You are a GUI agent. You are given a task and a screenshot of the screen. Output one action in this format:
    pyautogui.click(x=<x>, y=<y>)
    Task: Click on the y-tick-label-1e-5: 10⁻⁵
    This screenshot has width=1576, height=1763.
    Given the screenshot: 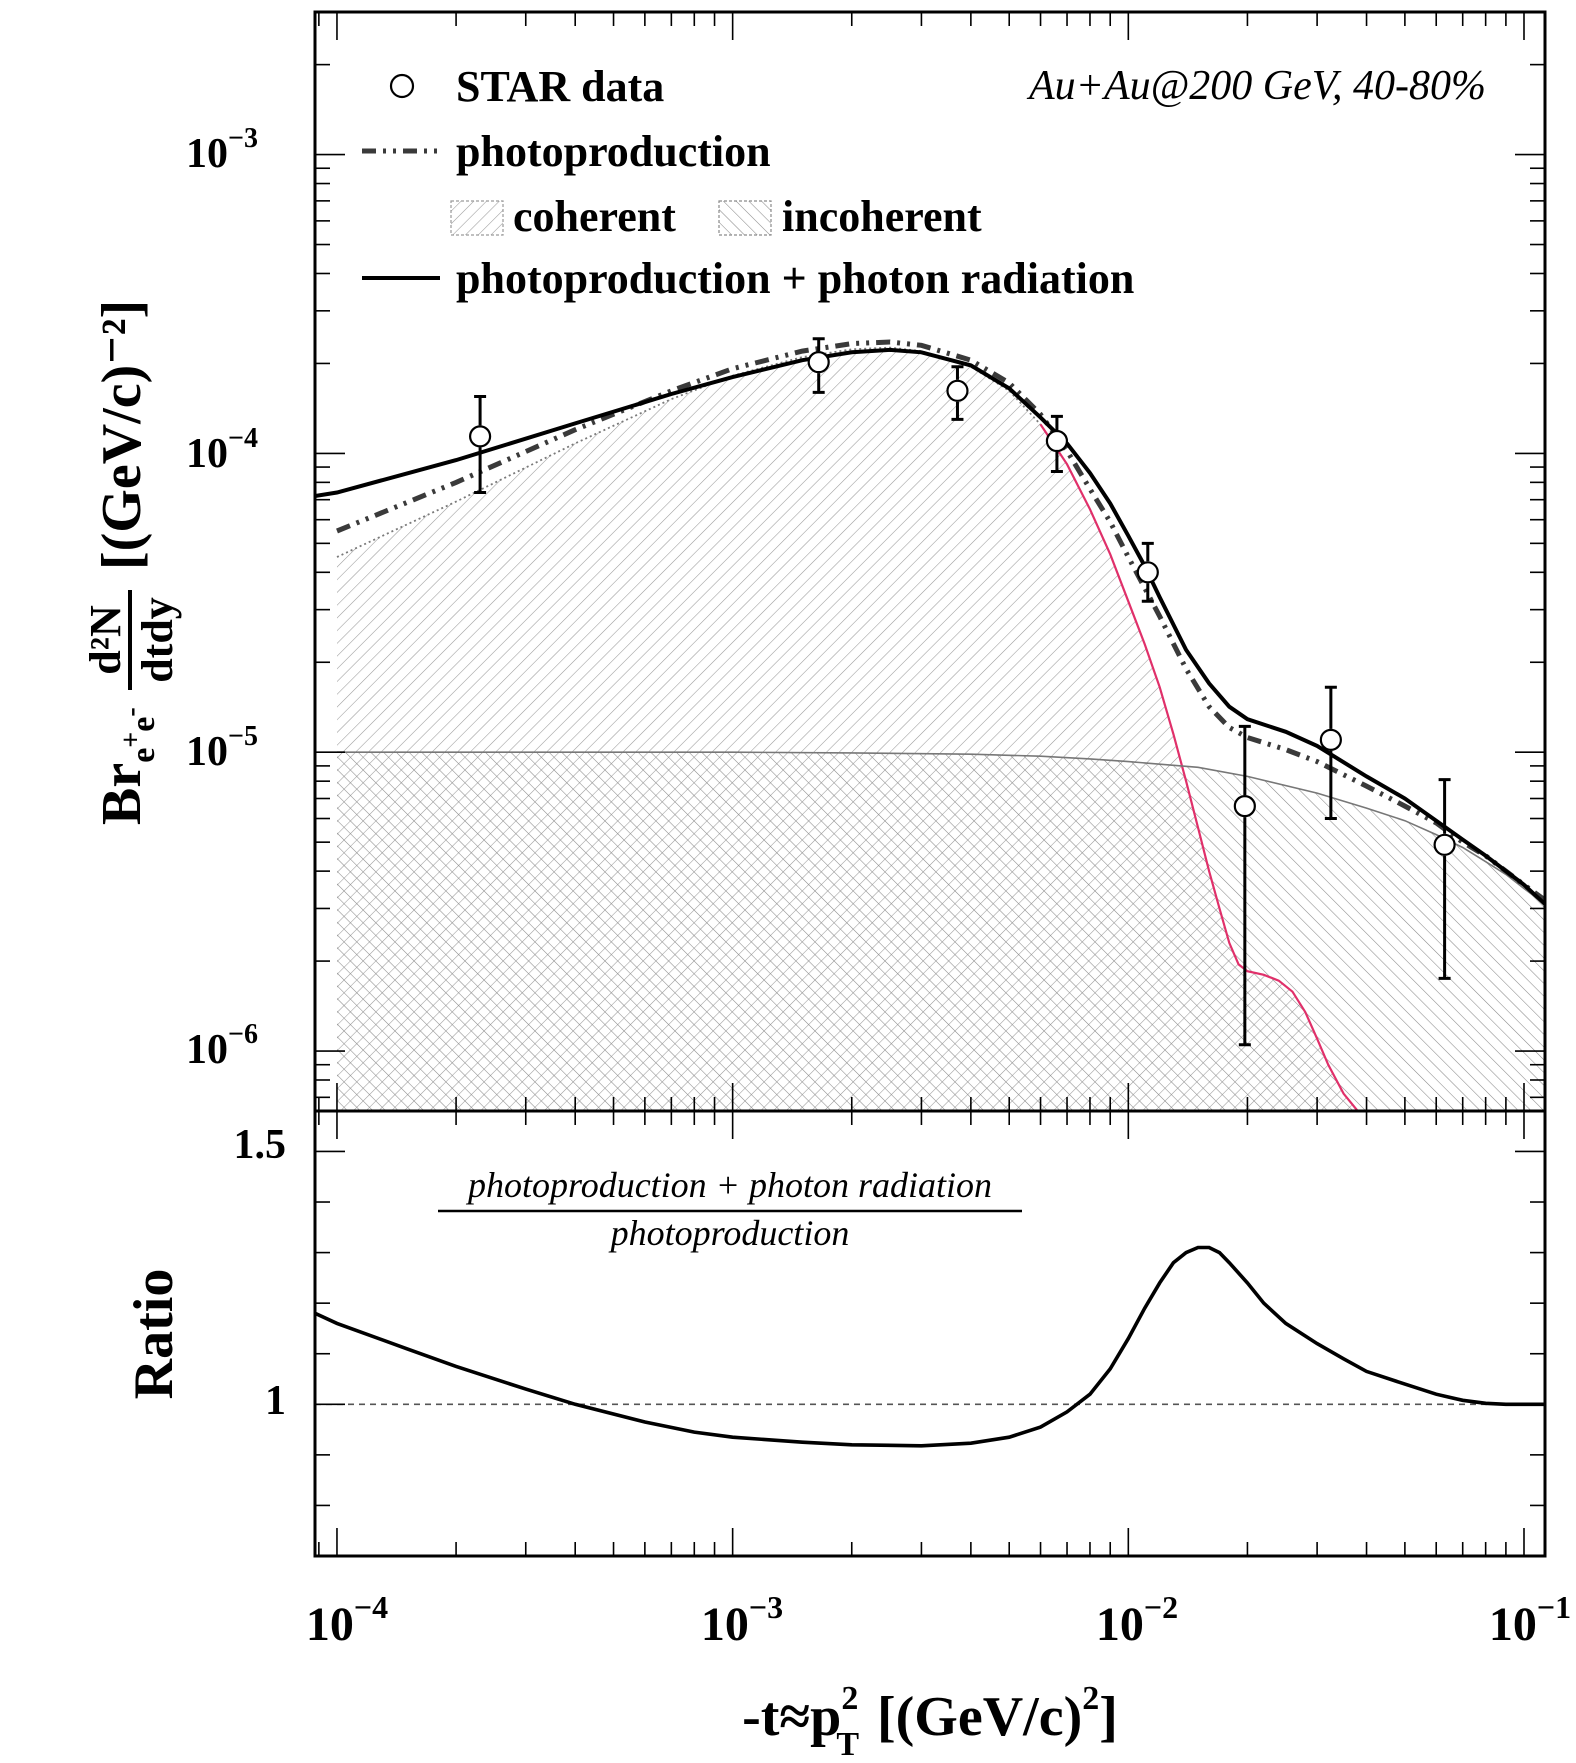 What is the action you would take?
    pyautogui.click(x=222, y=748)
    